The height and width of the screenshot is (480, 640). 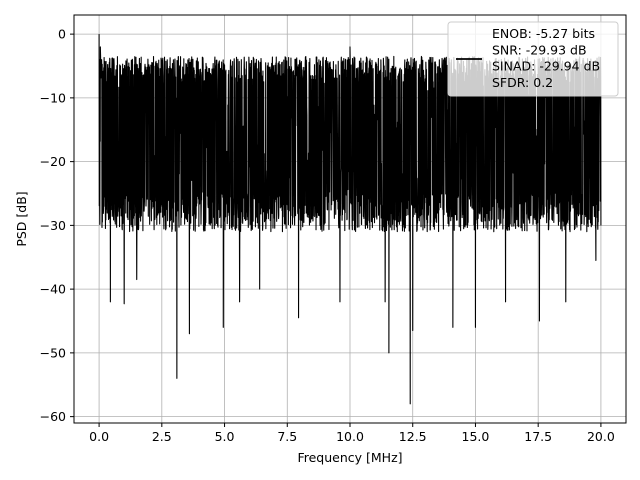 What do you see at coordinates (413, 436) in the screenshot?
I see `x-tick-label: 12.5` at bounding box center [413, 436].